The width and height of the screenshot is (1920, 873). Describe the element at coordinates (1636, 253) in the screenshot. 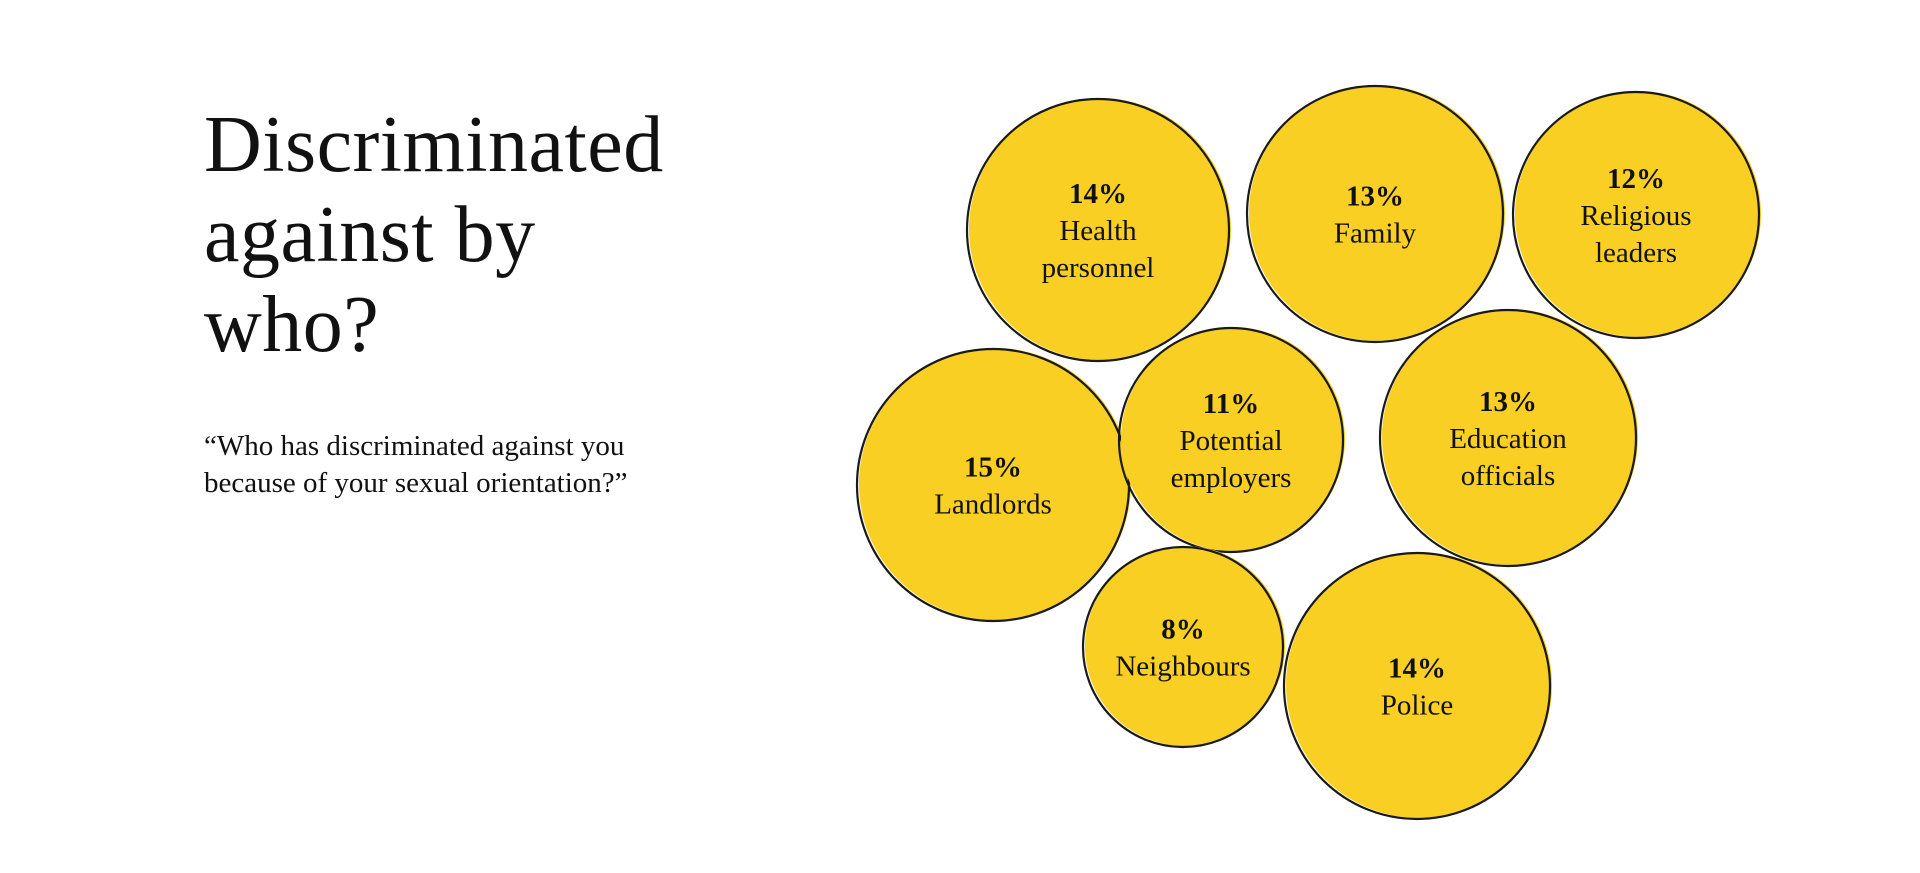

I see `bubble-category-label: leaders` at that location.